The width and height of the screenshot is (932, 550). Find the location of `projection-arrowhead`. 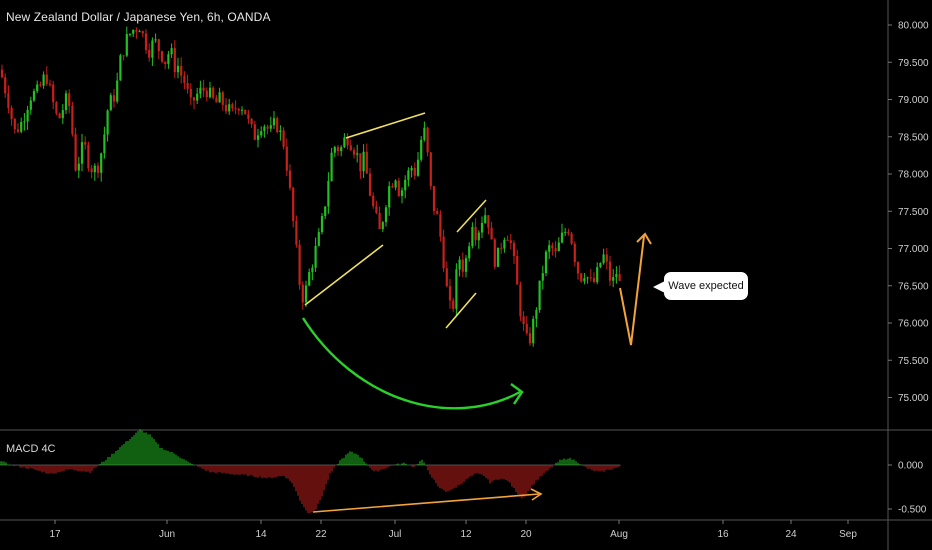

projection-arrowhead is located at coordinates (644, 238).